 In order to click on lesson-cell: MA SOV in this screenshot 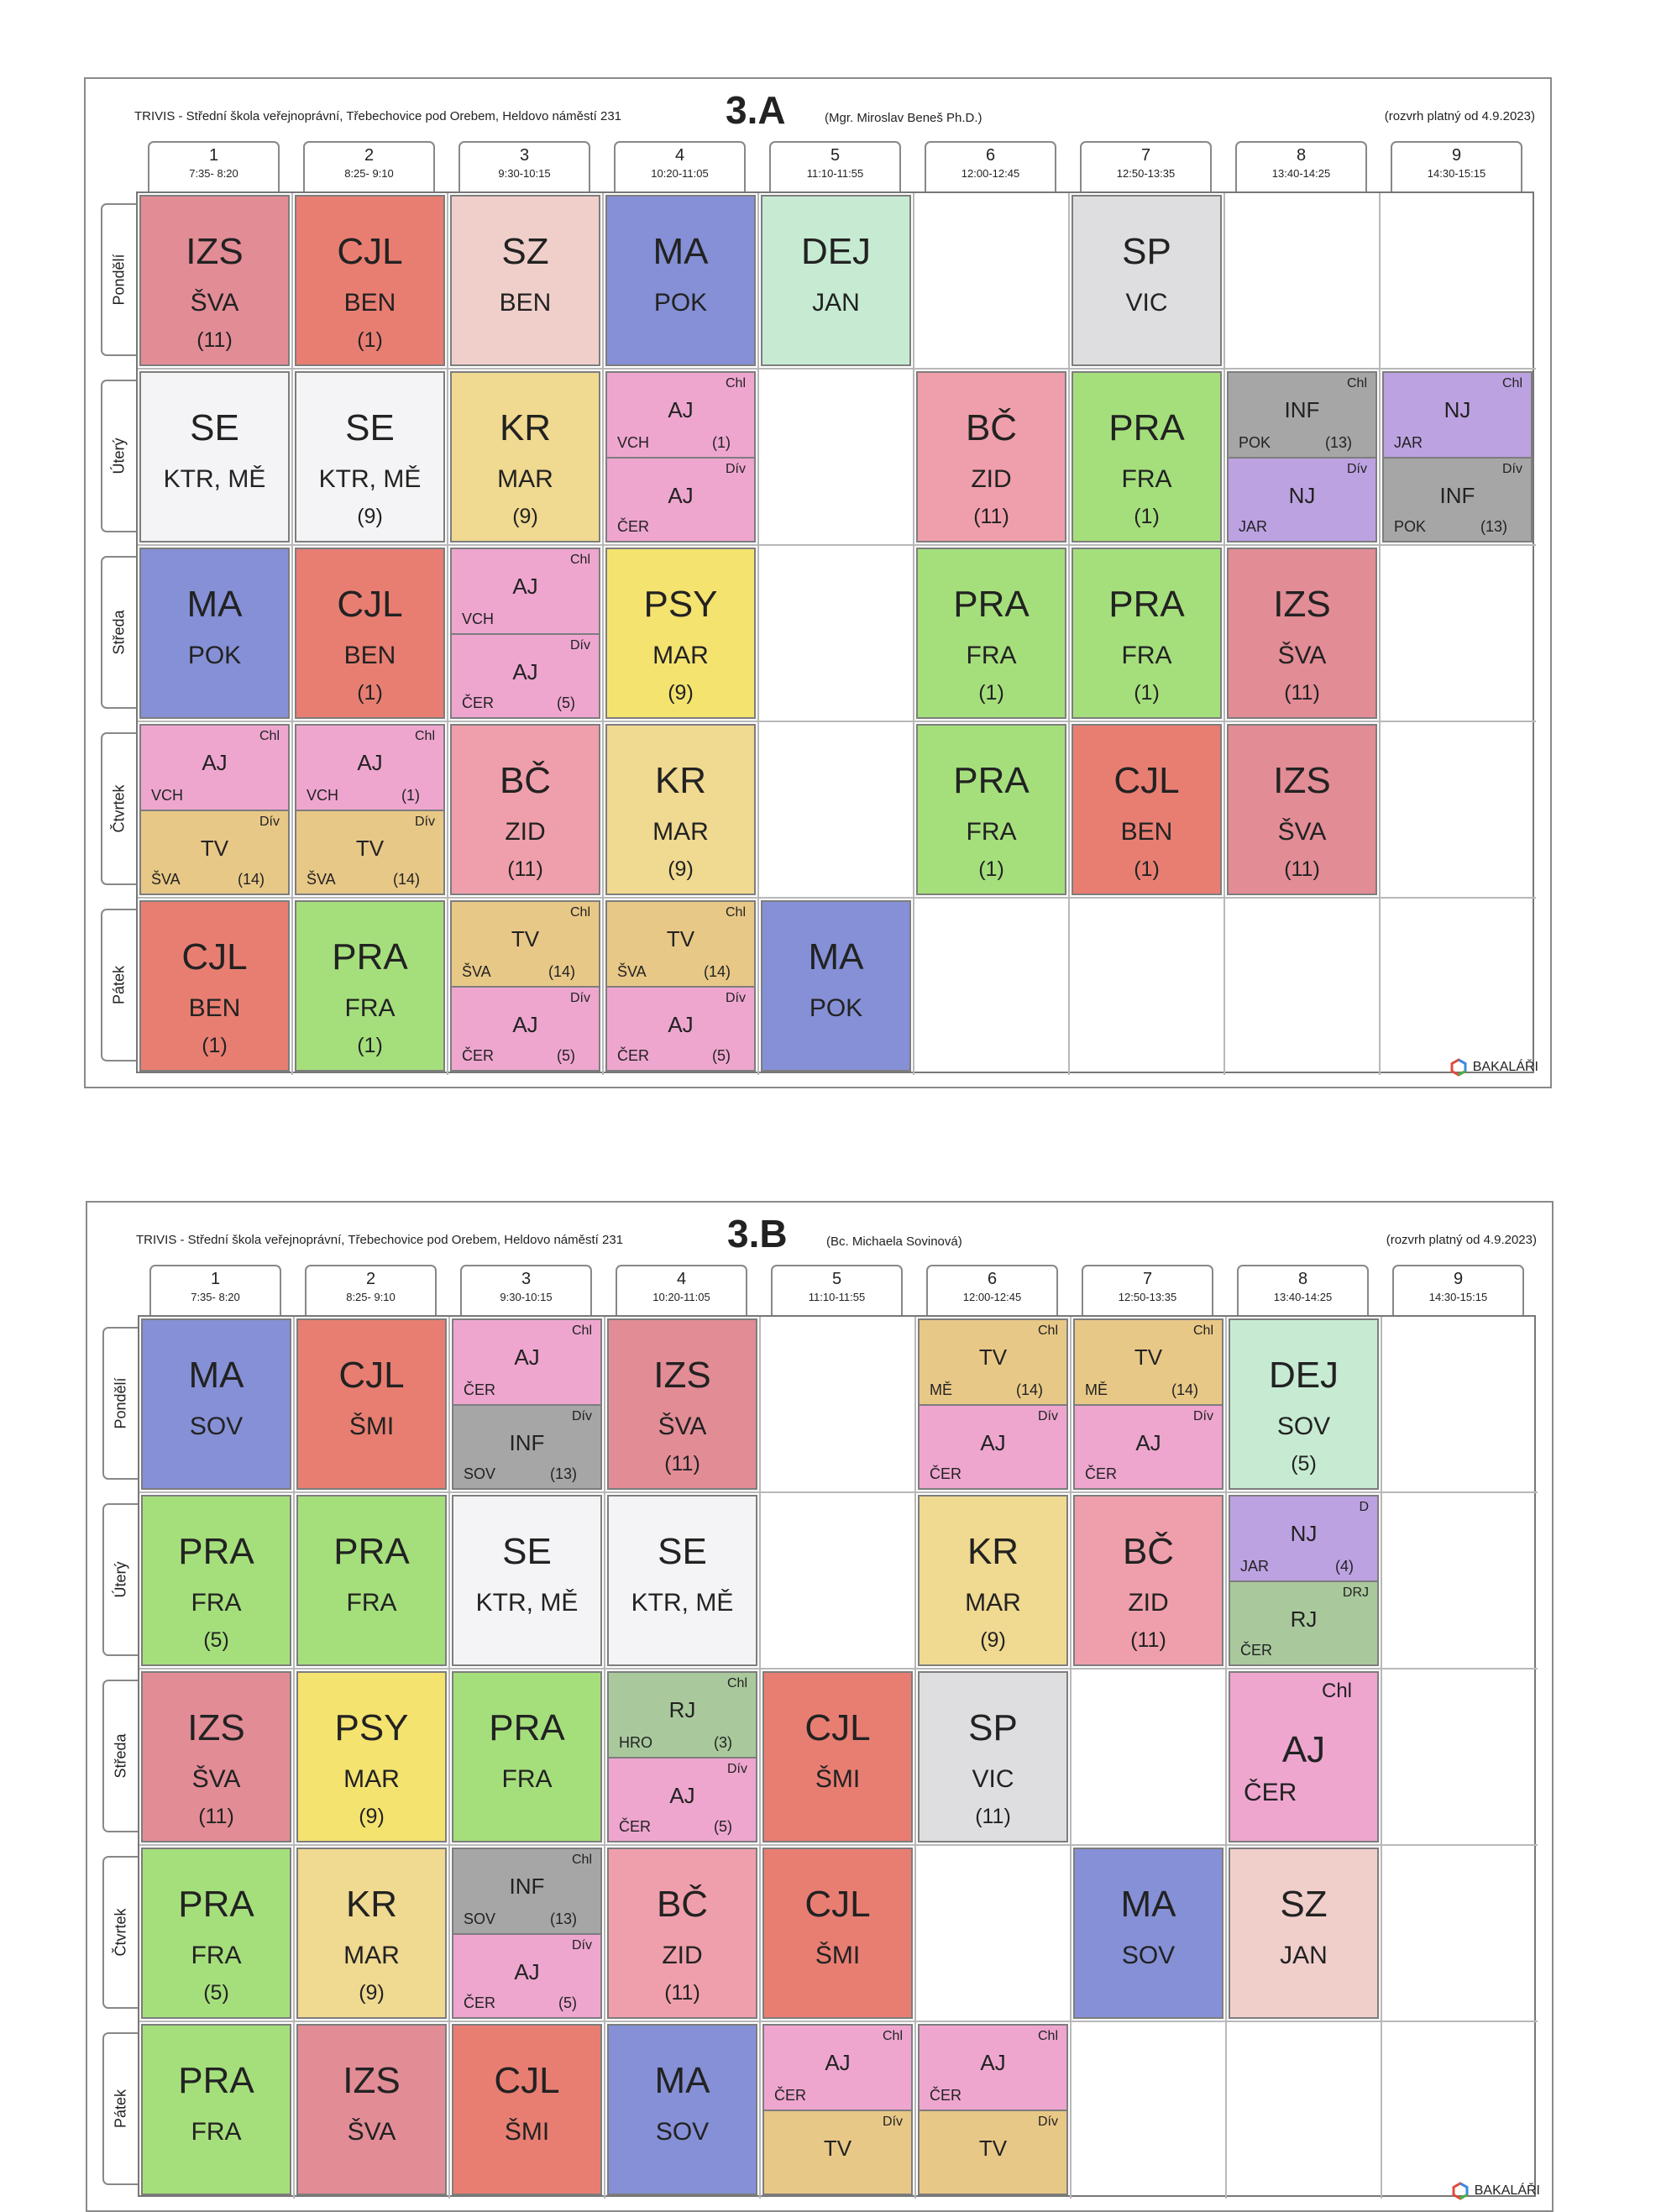, I will do `click(1148, 1934)`.